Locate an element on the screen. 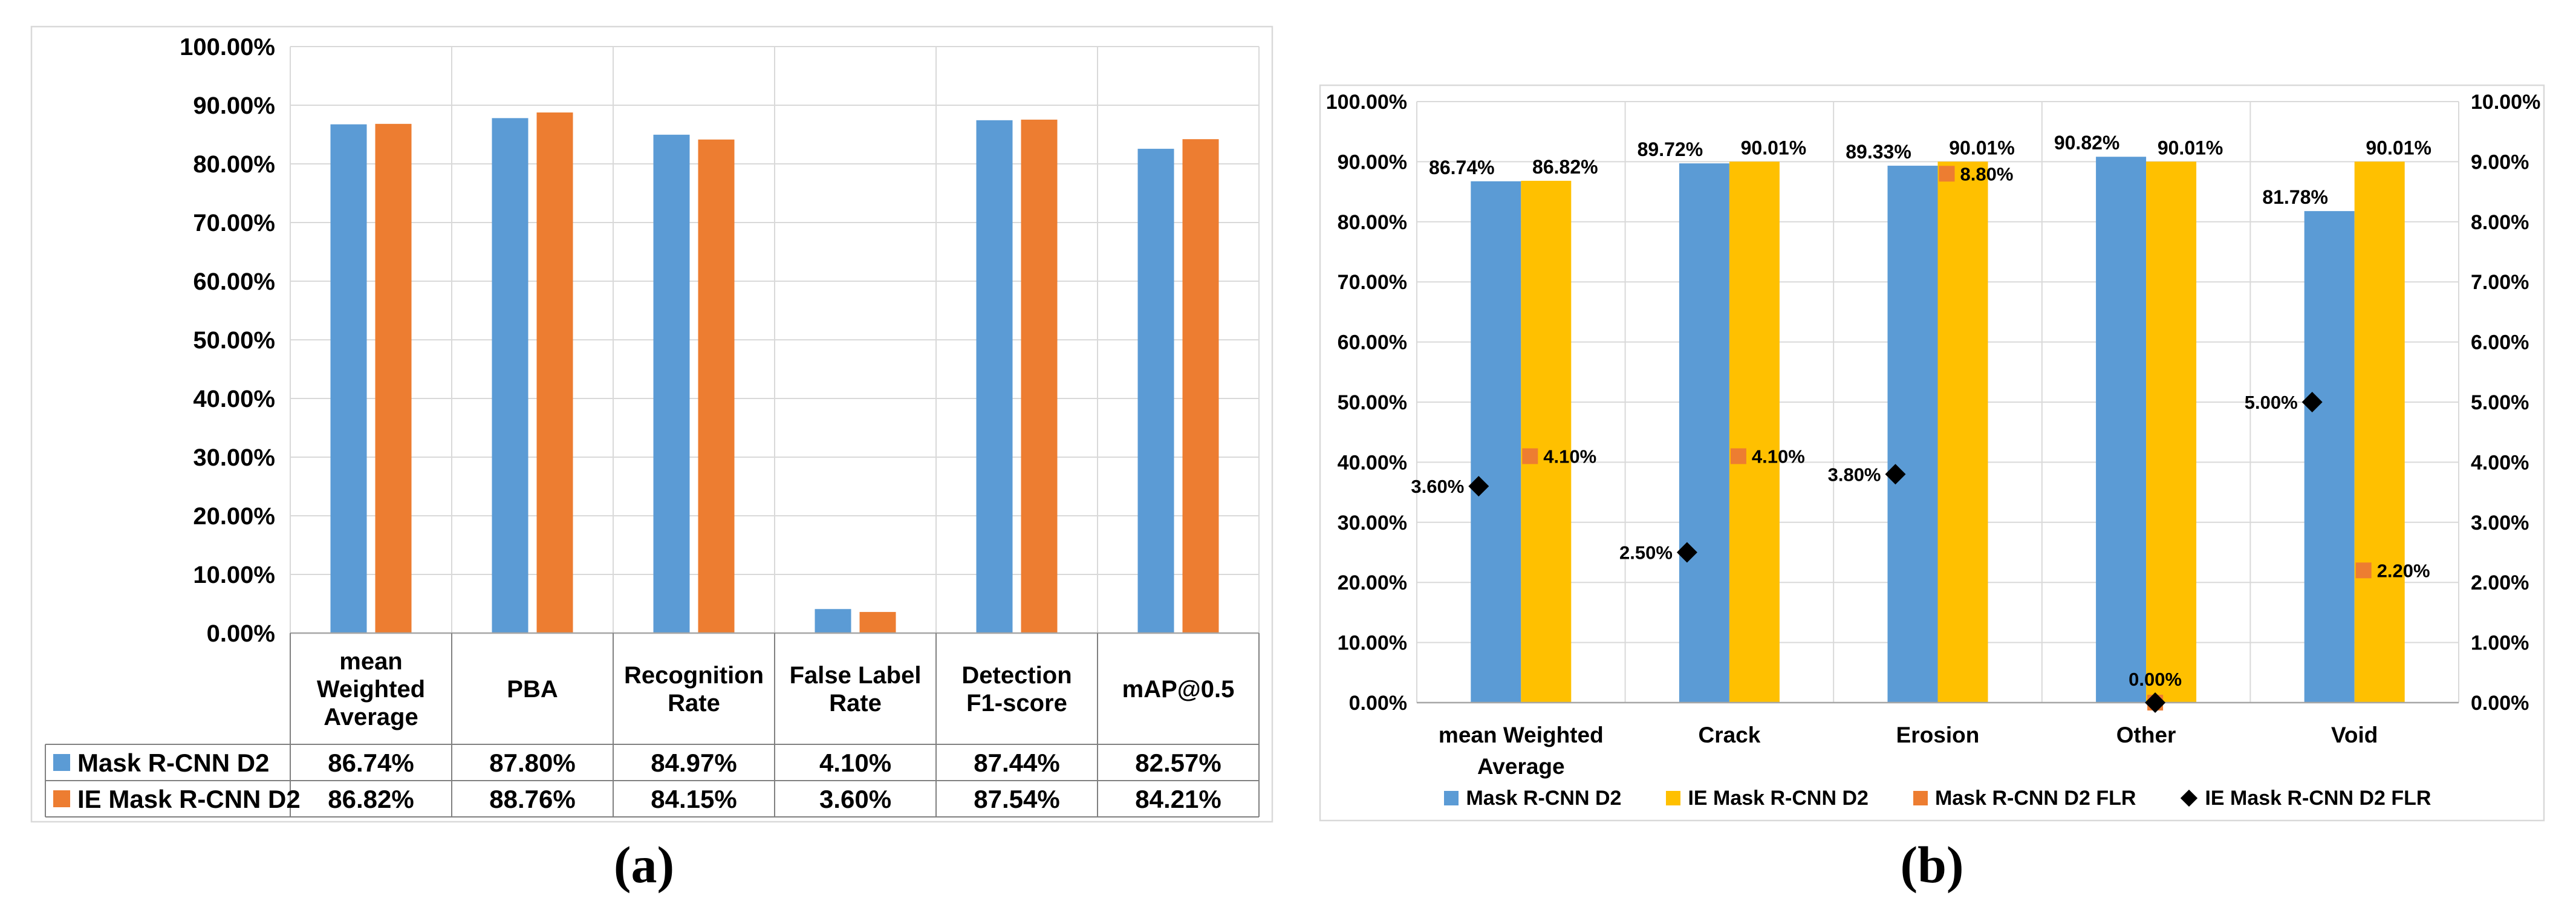 The height and width of the screenshot is (907, 2576). table-cell-value: 84.21% is located at coordinates (1178, 799).